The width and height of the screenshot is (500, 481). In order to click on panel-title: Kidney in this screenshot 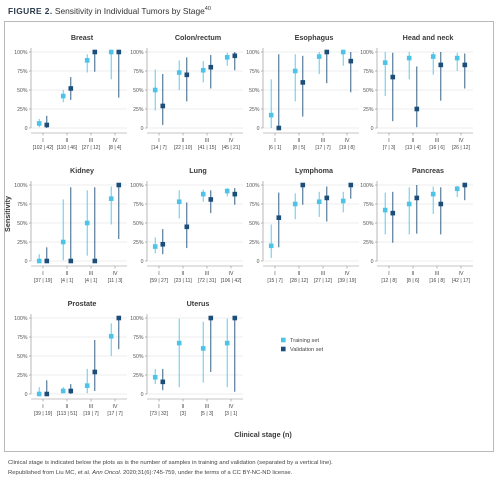, I will do `click(82, 170)`.